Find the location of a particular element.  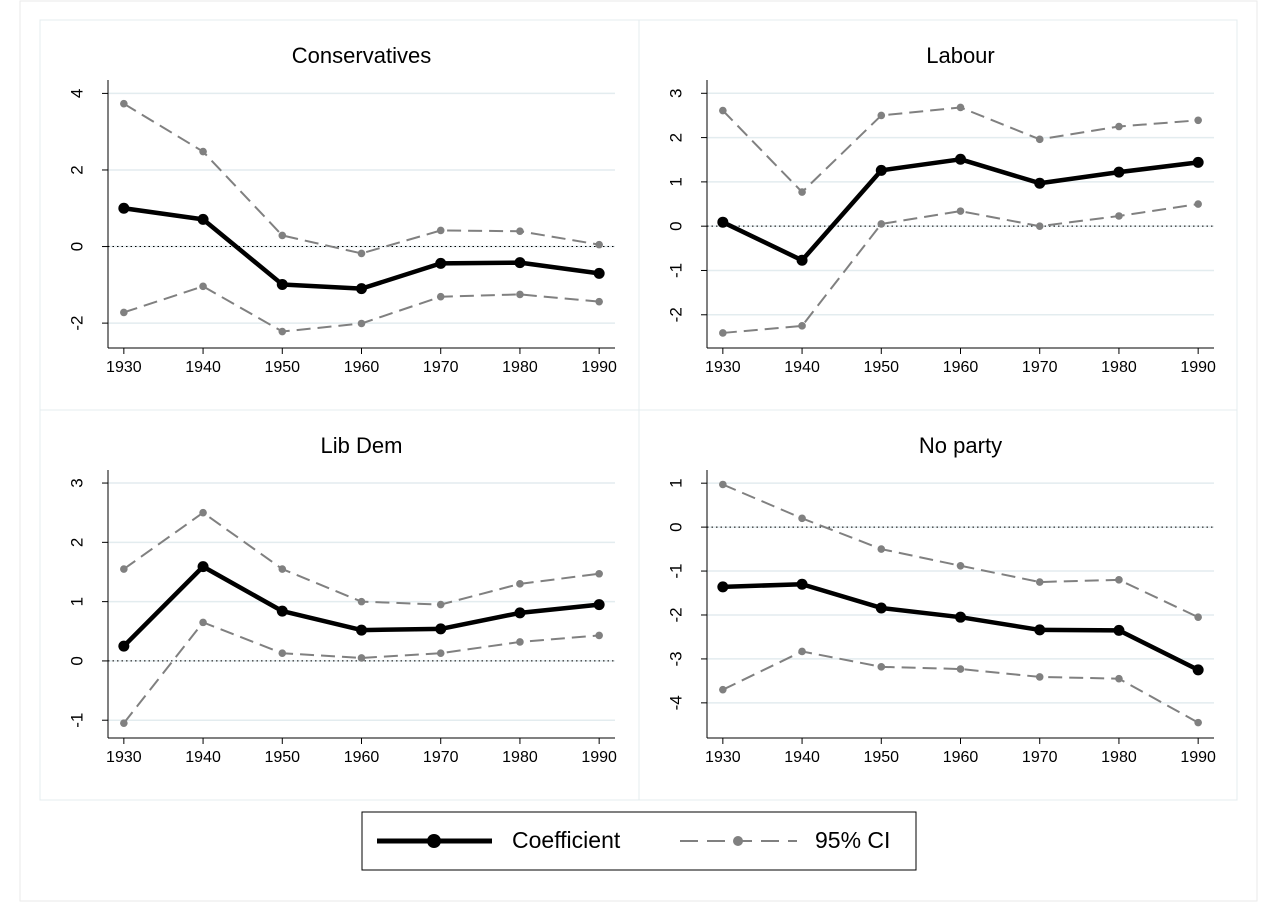

y-tick-label: -3 is located at coordinates (675, 658).